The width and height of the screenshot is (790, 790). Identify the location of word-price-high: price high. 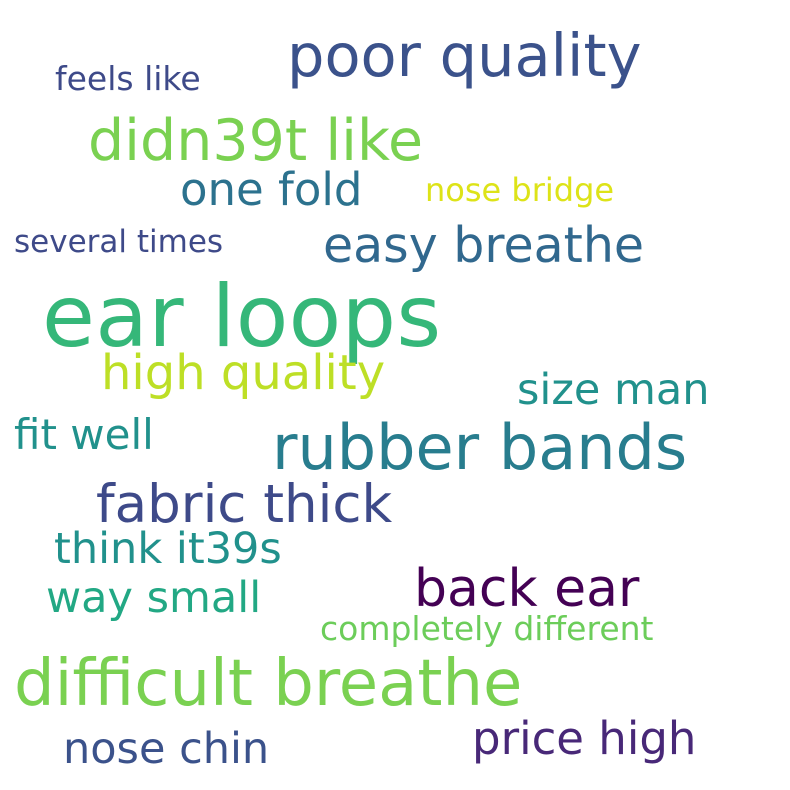
(584, 738).